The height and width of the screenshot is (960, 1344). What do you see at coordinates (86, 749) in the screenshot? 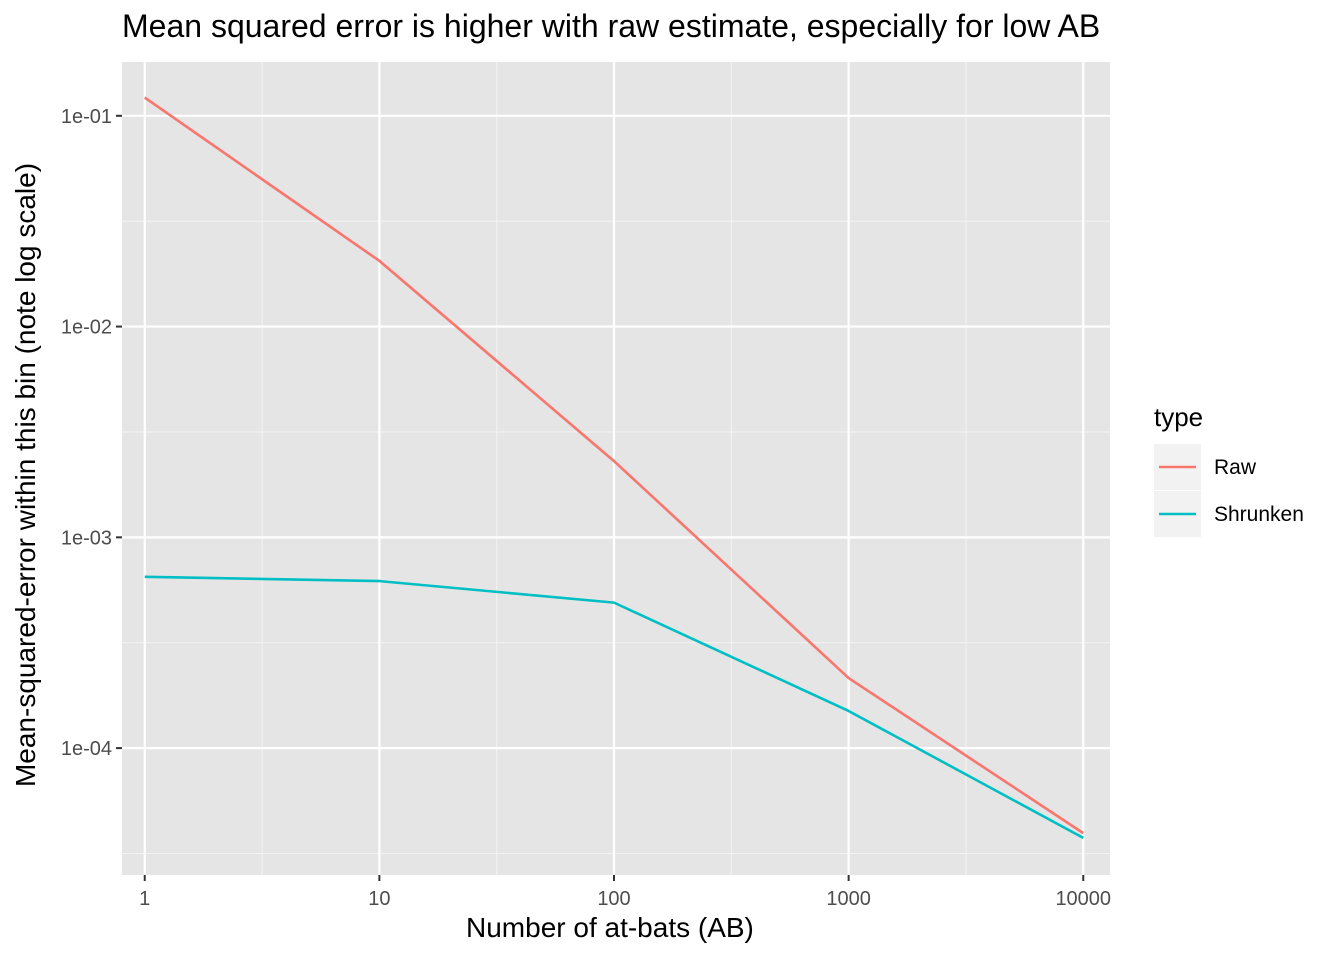
I see `y-tick-label: 1e-04` at bounding box center [86, 749].